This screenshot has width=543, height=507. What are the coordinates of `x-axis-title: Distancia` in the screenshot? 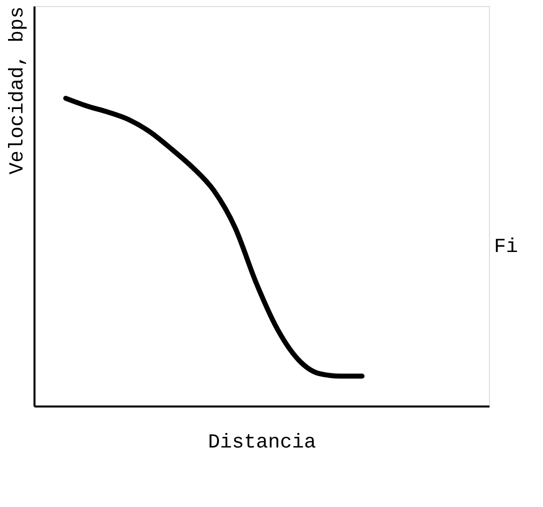 It's located at (262, 443).